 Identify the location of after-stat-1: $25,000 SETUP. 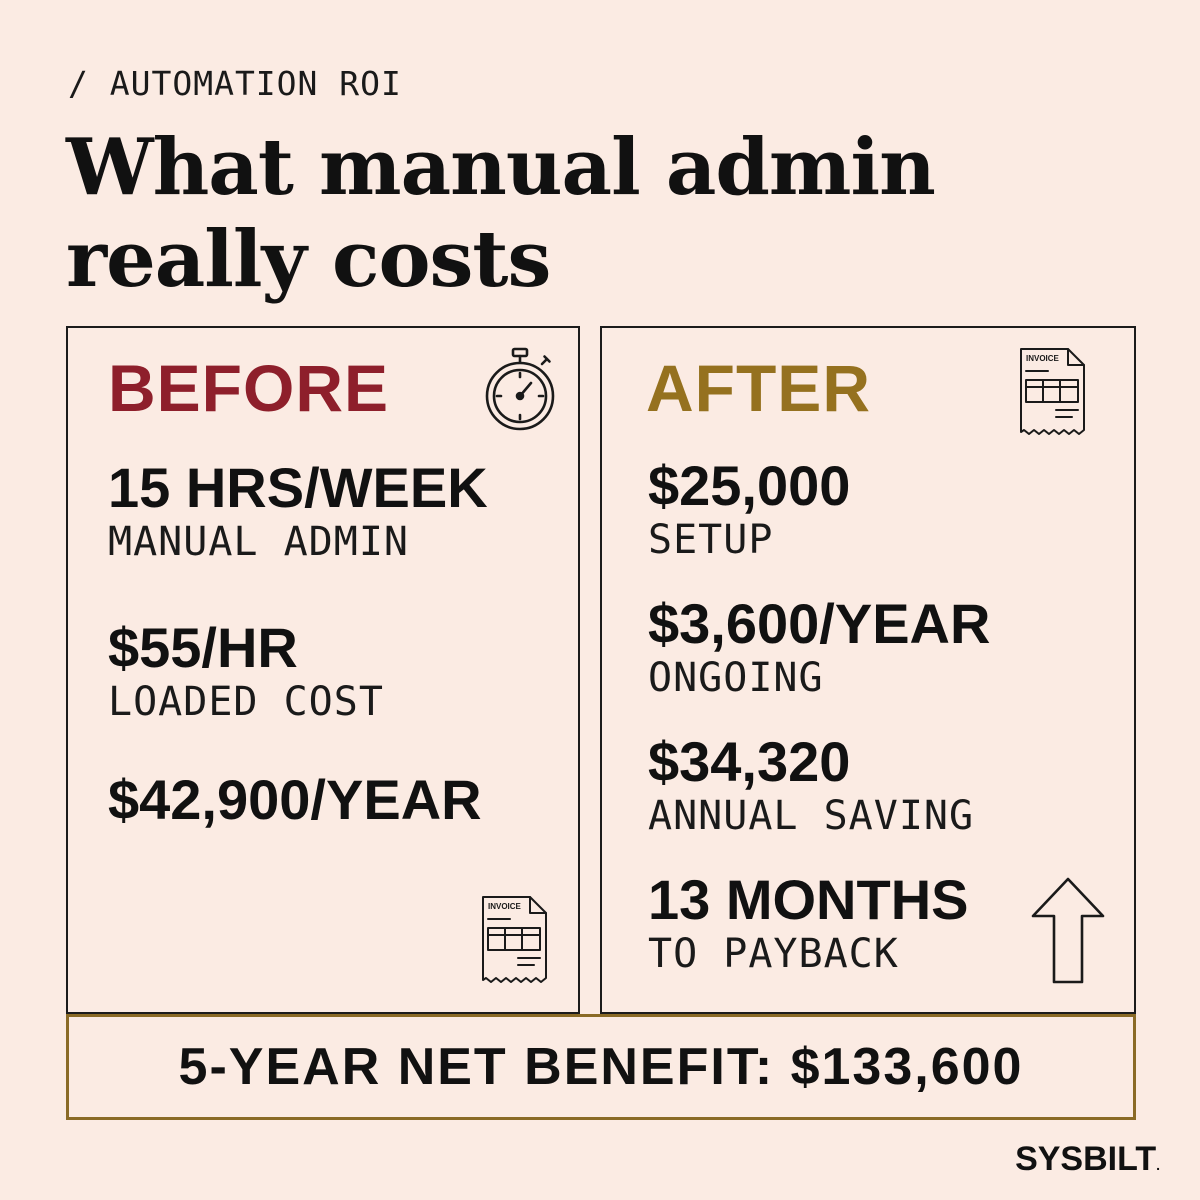
(749, 510).